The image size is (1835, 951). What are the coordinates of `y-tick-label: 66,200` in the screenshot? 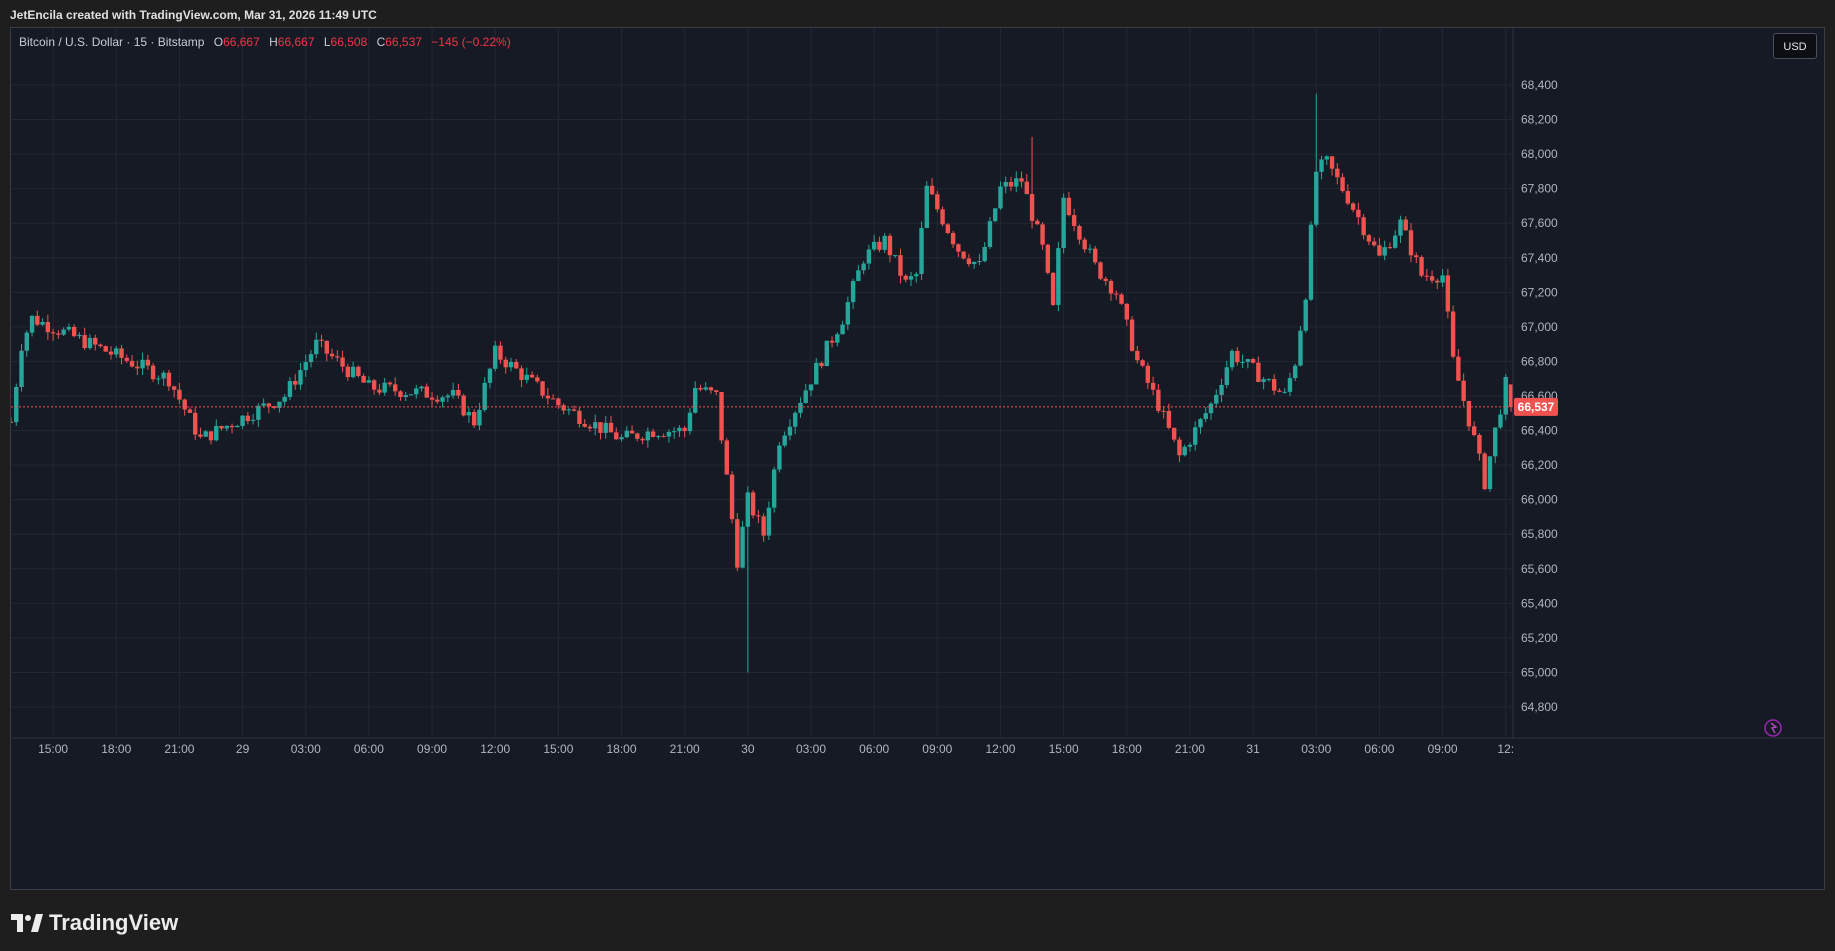 It's located at (1539, 465).